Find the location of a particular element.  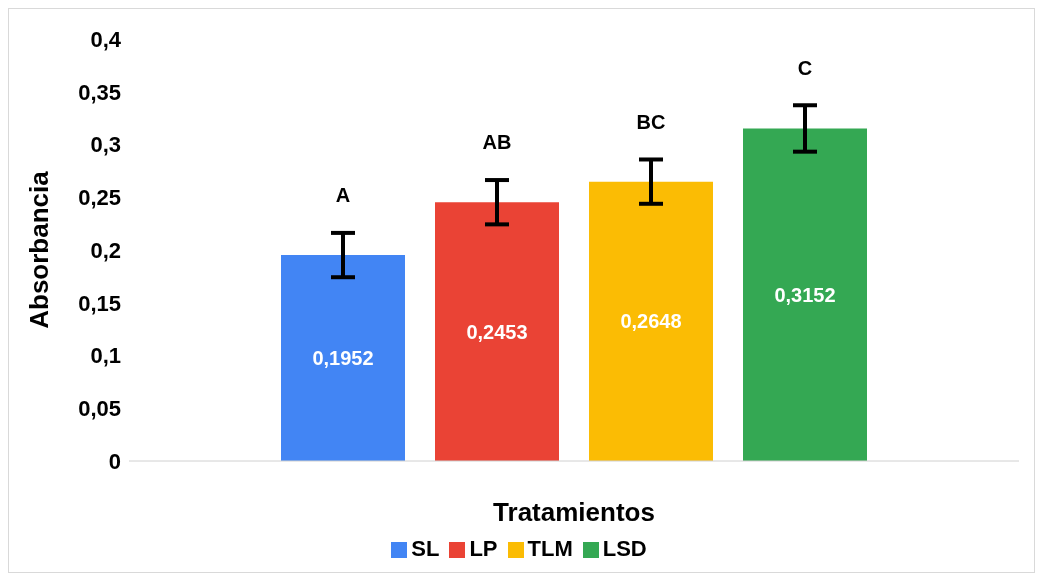

y-tick-label: 0,15 is located at coordinates (99, 303).